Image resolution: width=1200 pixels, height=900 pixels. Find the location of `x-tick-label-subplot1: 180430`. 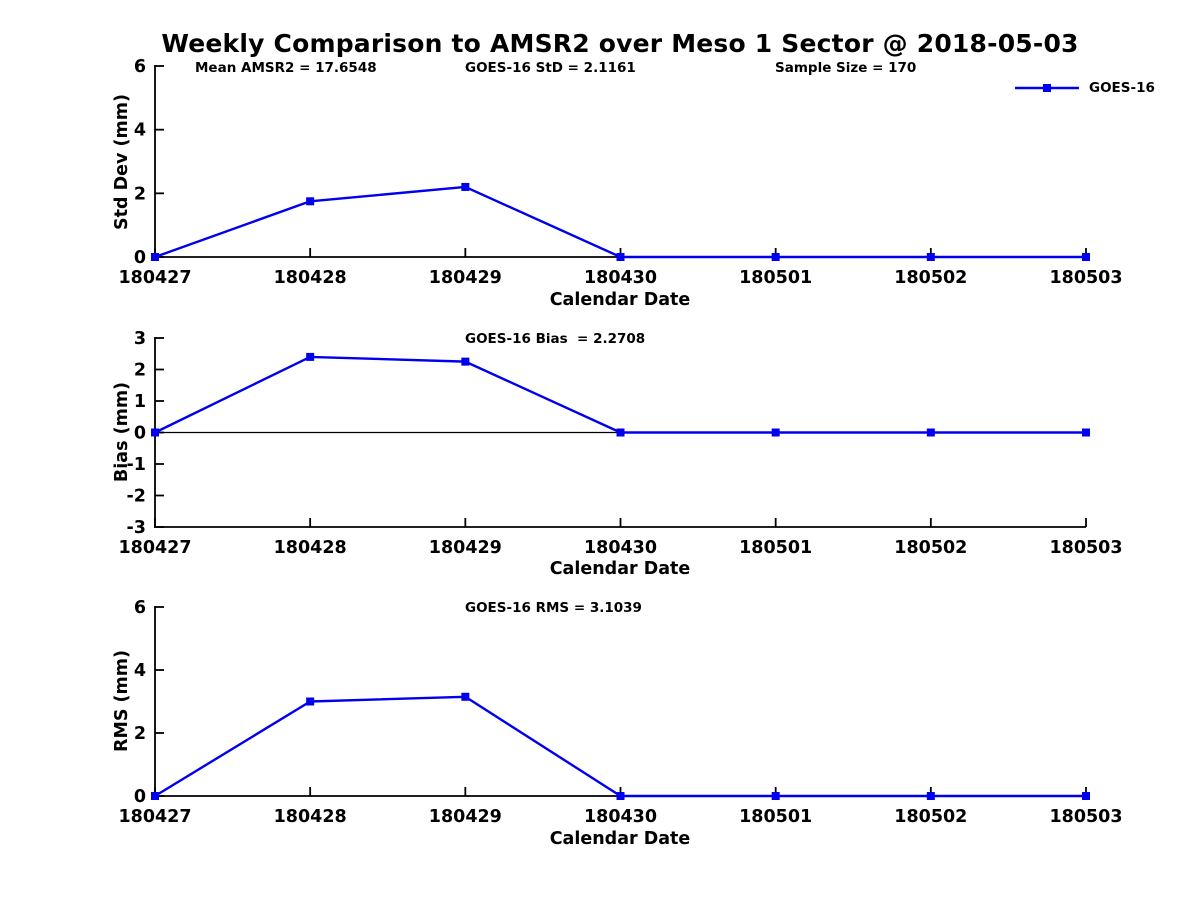

x-tick-label-subplot1: 180430 is located at coordinates (620, 278).